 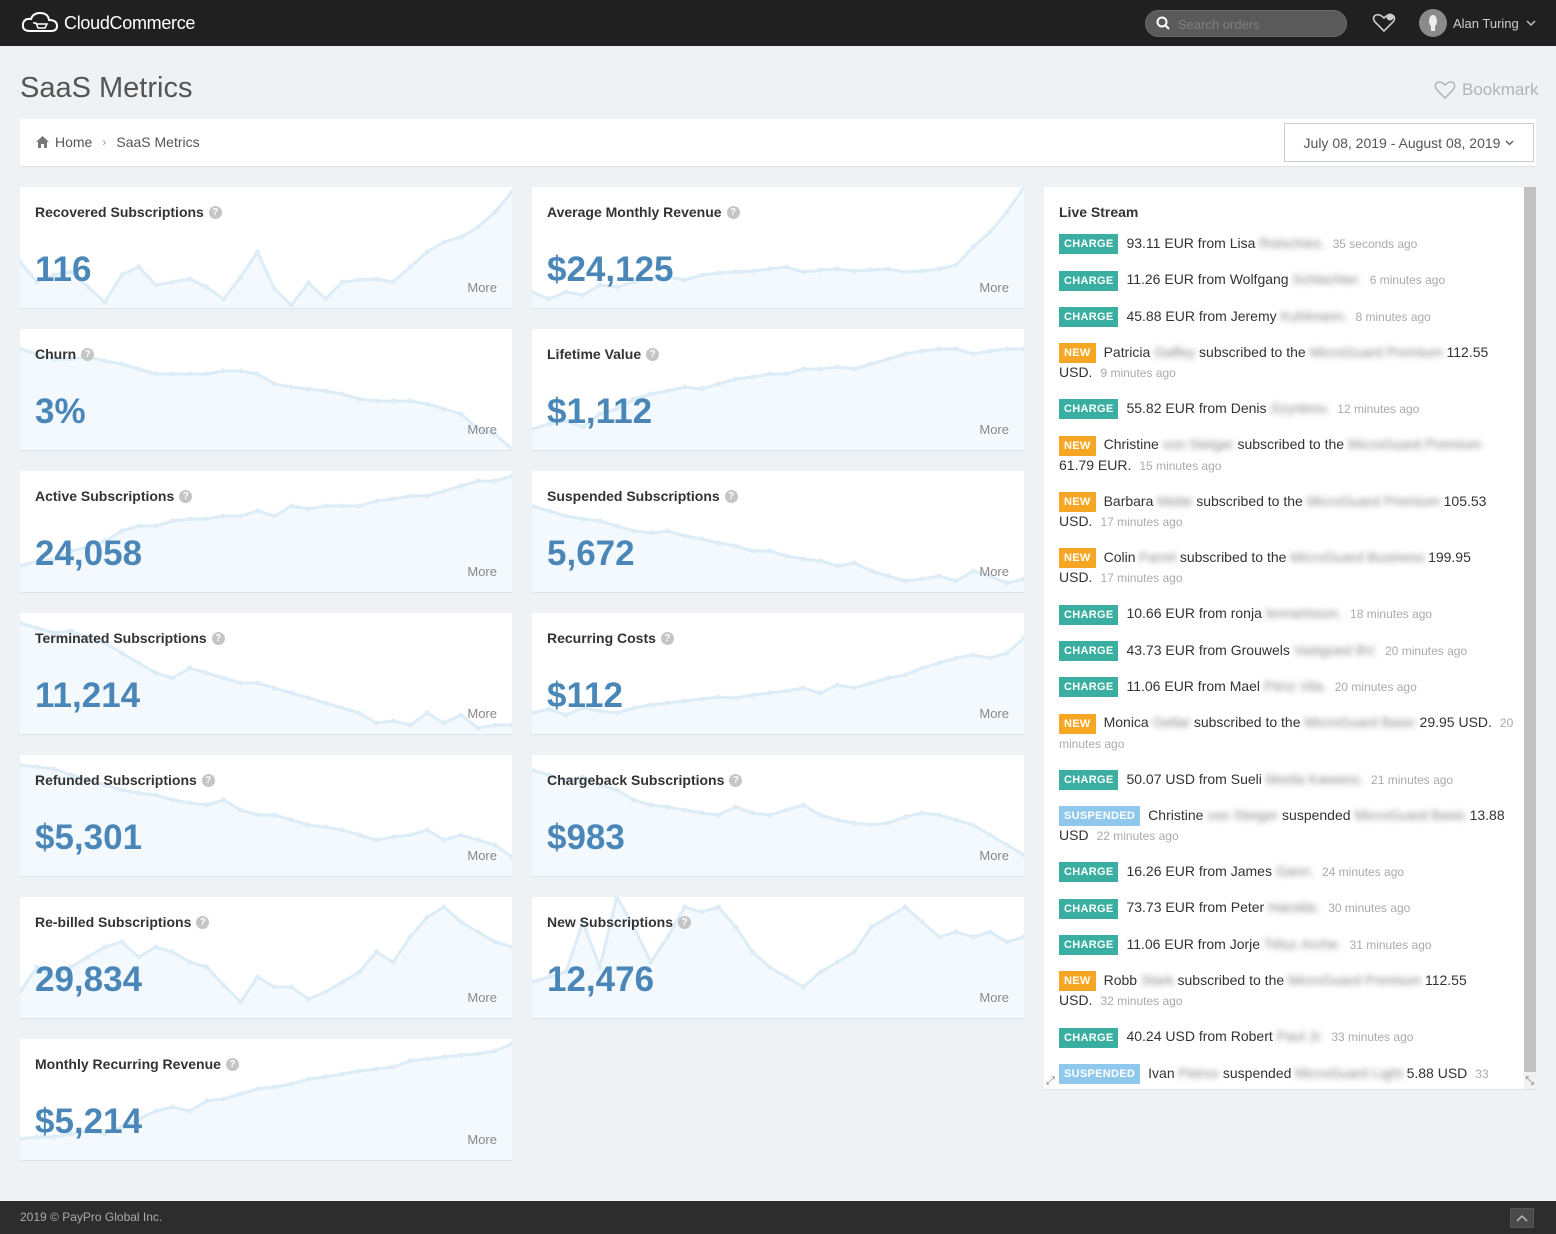 I want to click on breadcrumb-home: Home, so click(x=74, y=142).